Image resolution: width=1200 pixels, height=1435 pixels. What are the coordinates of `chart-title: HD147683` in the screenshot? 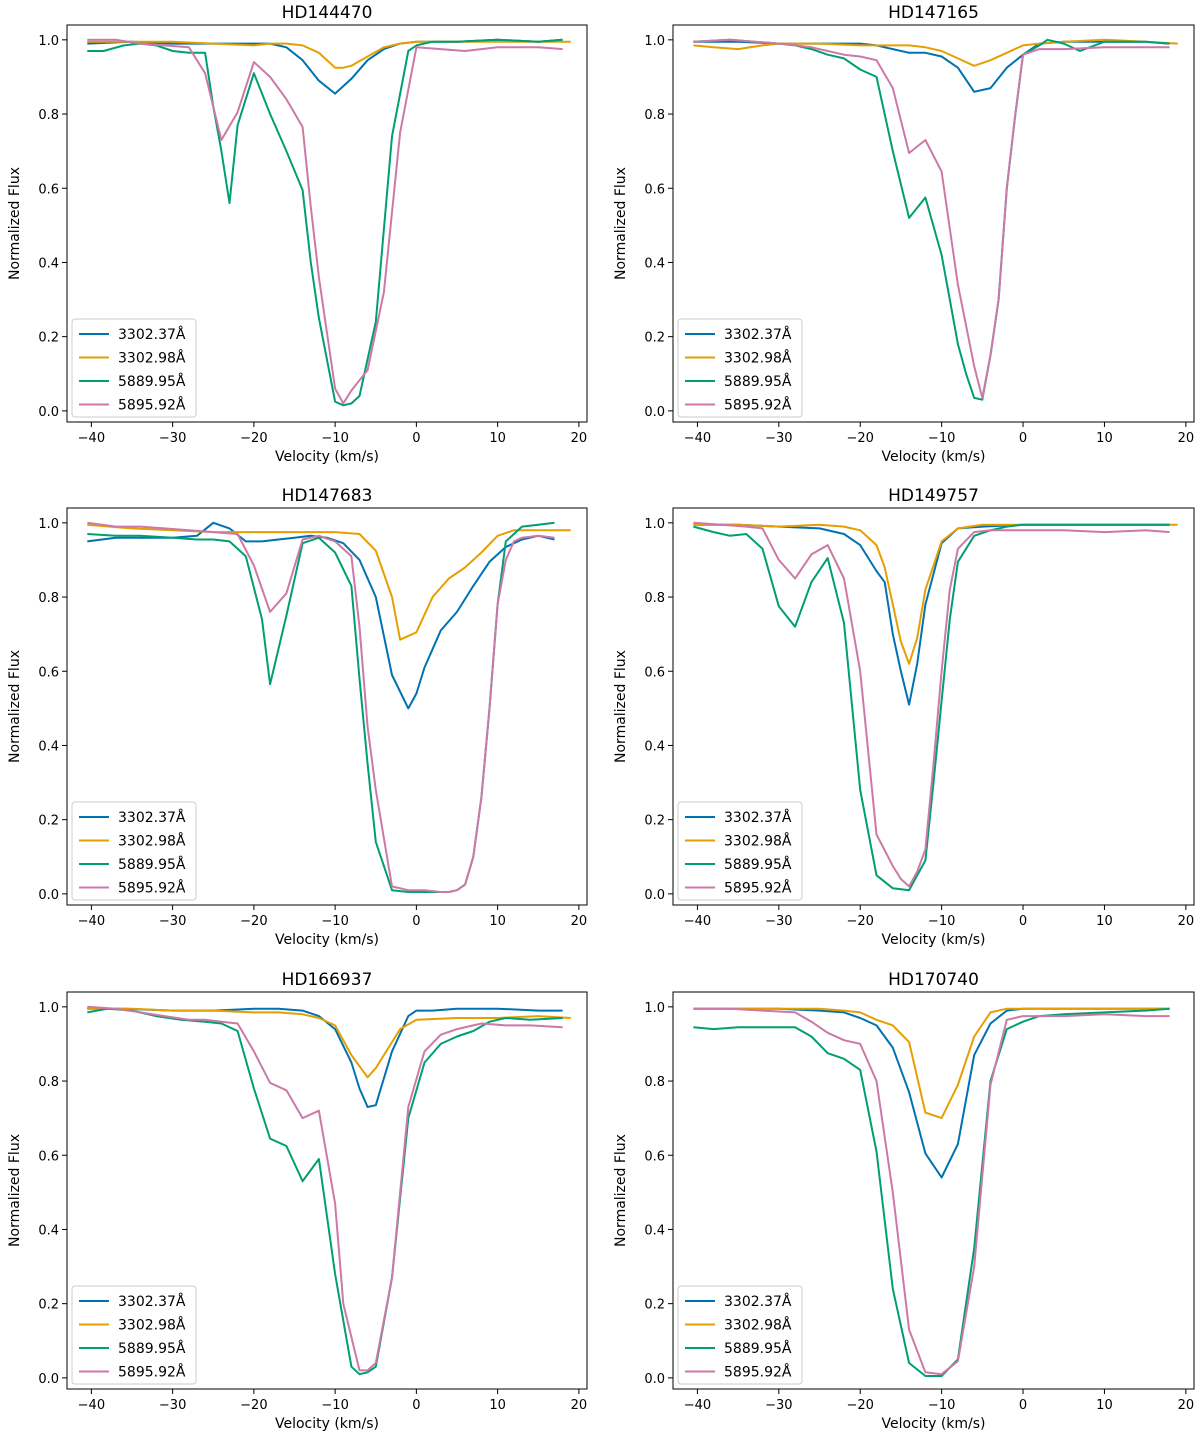 It's located at (327, 496).